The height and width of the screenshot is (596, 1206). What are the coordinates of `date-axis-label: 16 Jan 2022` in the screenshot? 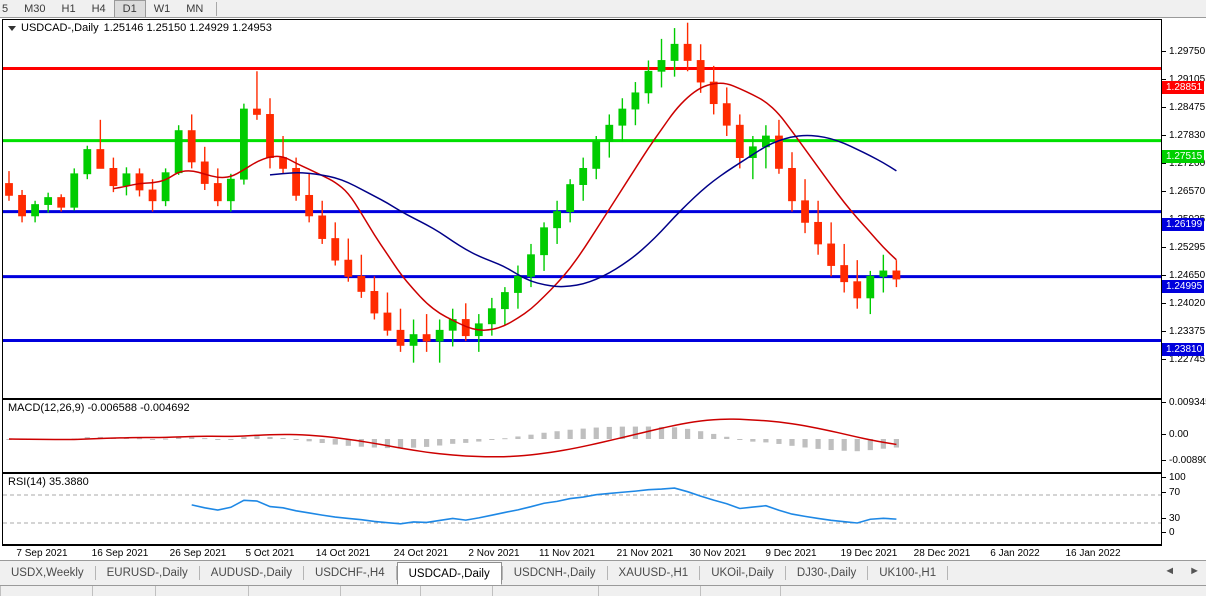 It's located at (1093, 553).